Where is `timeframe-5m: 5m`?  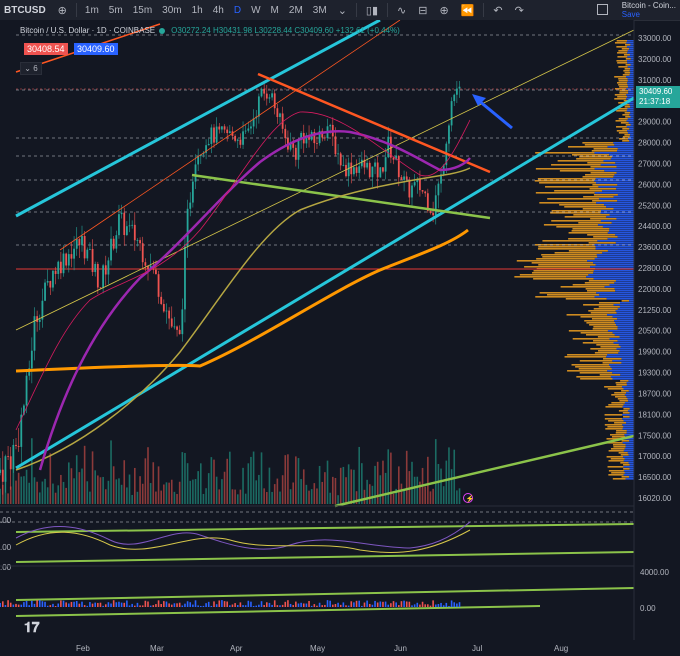
timeframe-5m: 5m is located at coordinates (115, 10).